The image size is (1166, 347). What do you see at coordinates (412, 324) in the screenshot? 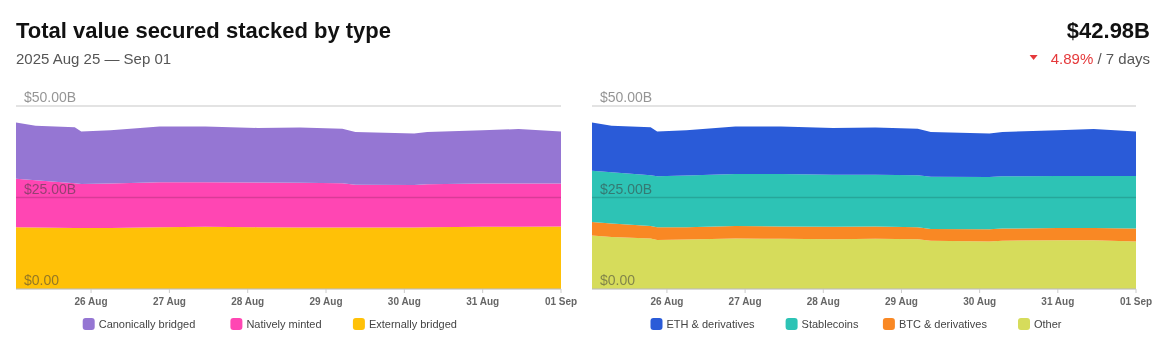
I see `legend-label: Externally bridged` at bounding box center [412, 324].